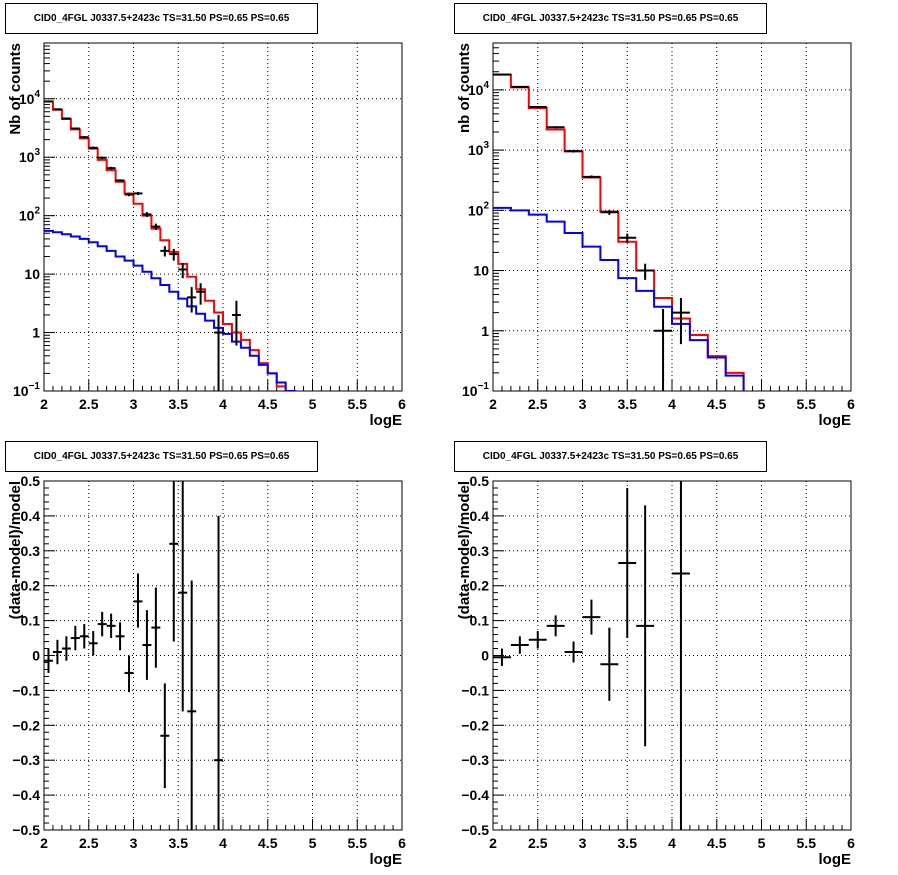  Describe the element at coordinates (672, 385) in the screenshot. I see `x-axis-ticks` at that location.